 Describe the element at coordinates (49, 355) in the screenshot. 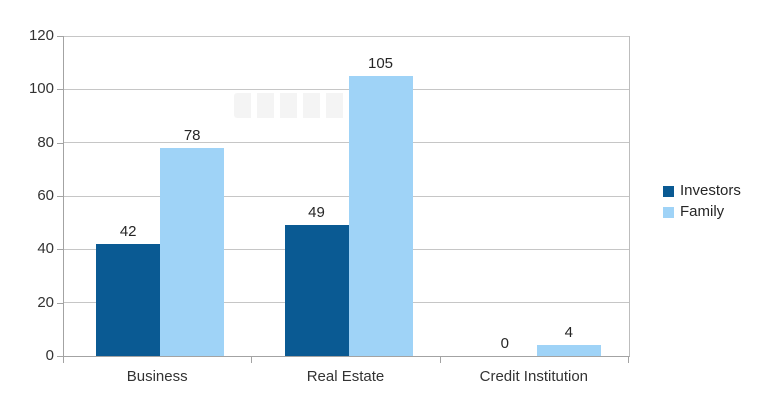

I see `y-axis-tick-label: 0` at that location.